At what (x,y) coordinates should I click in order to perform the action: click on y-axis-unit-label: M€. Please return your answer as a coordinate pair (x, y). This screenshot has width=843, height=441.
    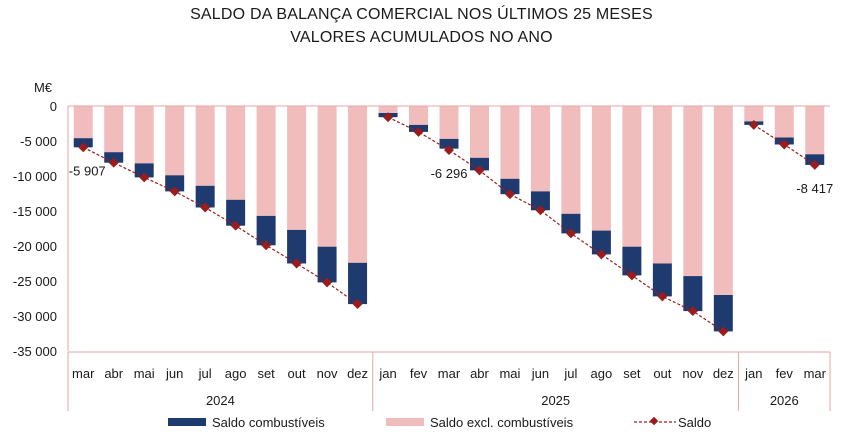
    Looking at the image, I should click on (43, 87).